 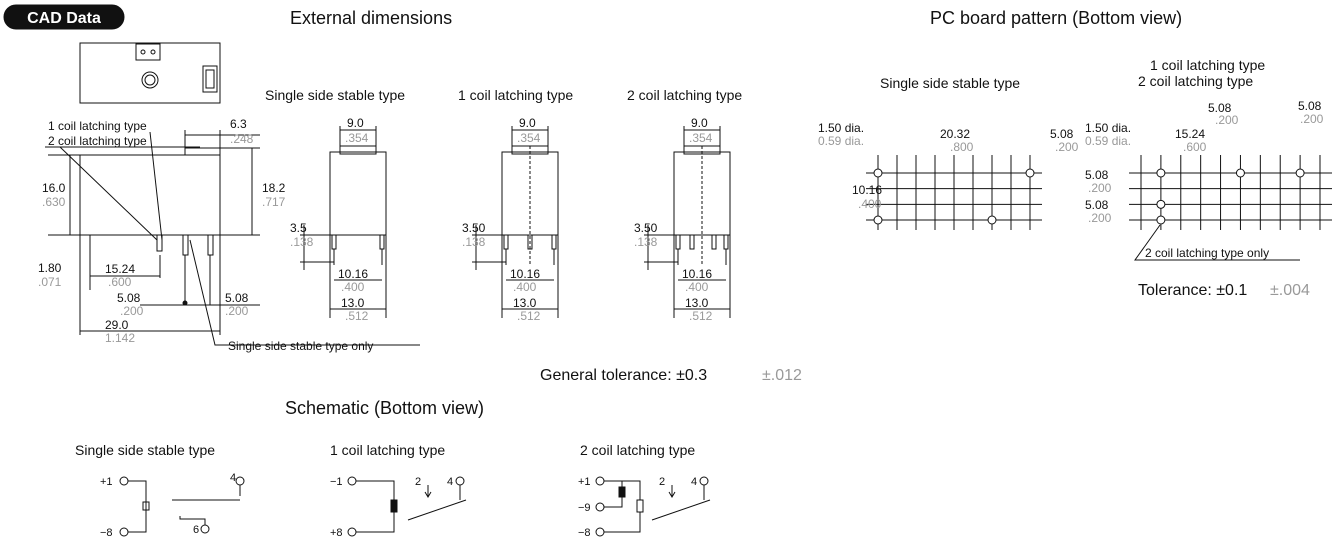 What do you see at coordinates (1056, 18) in the screenshot?
I see `section-title: PC board pattern (Bottom view)` at bounding box center [1056, 18].